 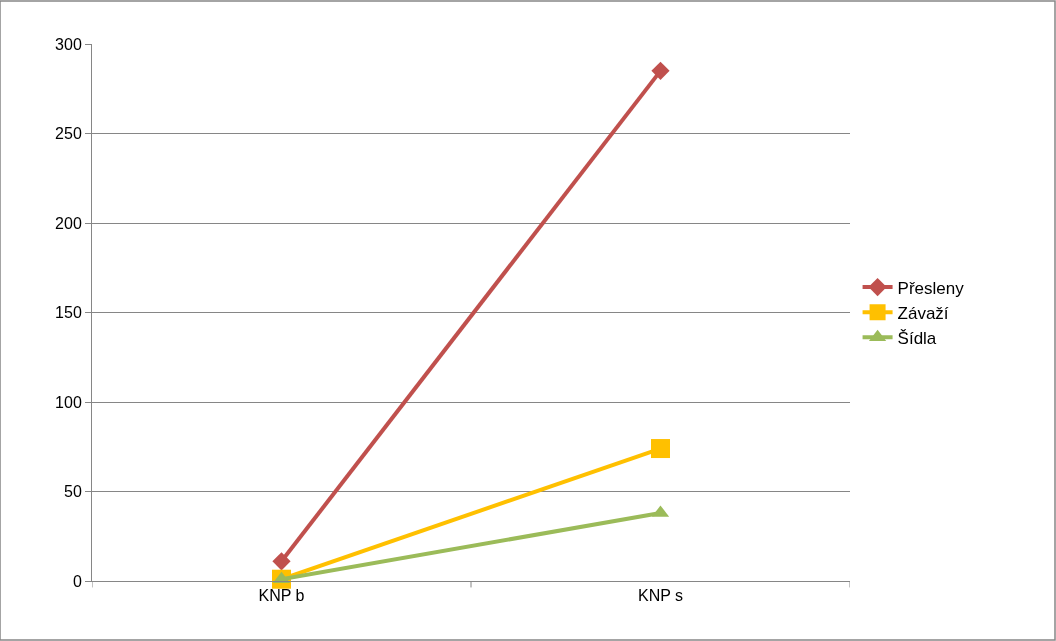 I want to click on legend-label: Šídla, so click(x=917, y=338).